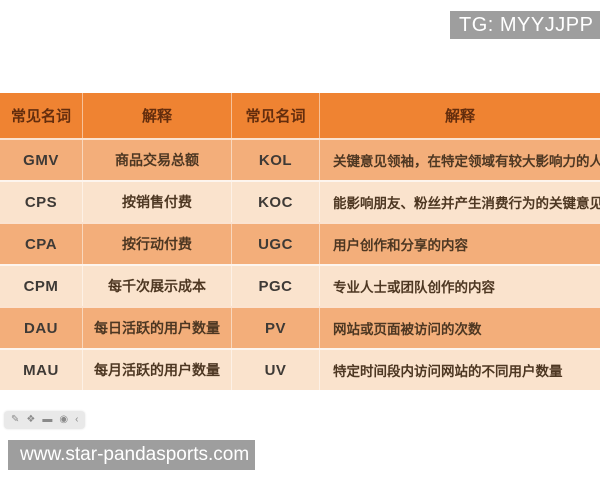 The width and height of the screenshot is (600, 480). What do you see at coordinates (466, 161) in the screenshot?
I see `definition-cell: 关键意见领袖，在特定领域有较大影响力的人` at bounding box center [466, 161].